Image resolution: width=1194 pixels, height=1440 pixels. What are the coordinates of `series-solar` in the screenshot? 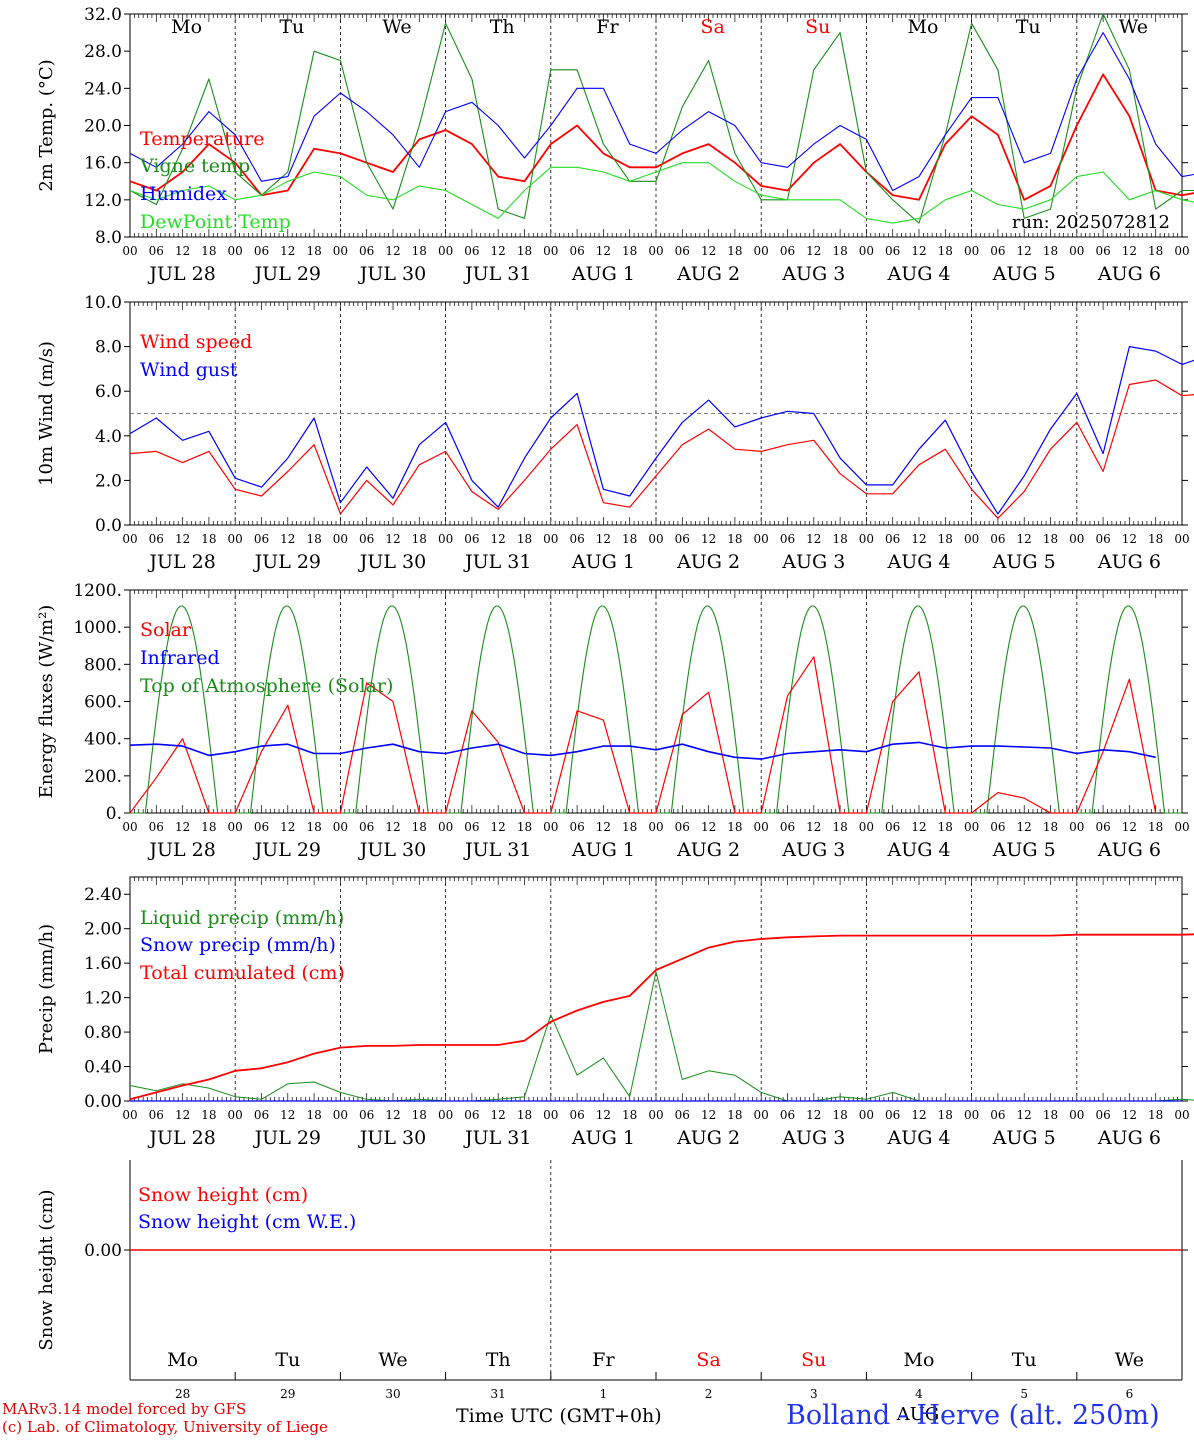 It's located at (643, 735).